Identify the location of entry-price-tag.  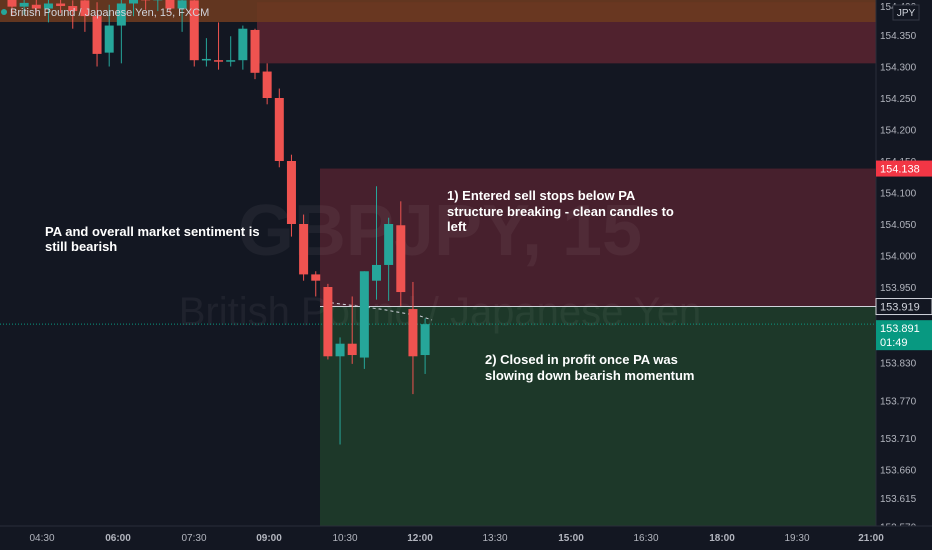
(903, 307).